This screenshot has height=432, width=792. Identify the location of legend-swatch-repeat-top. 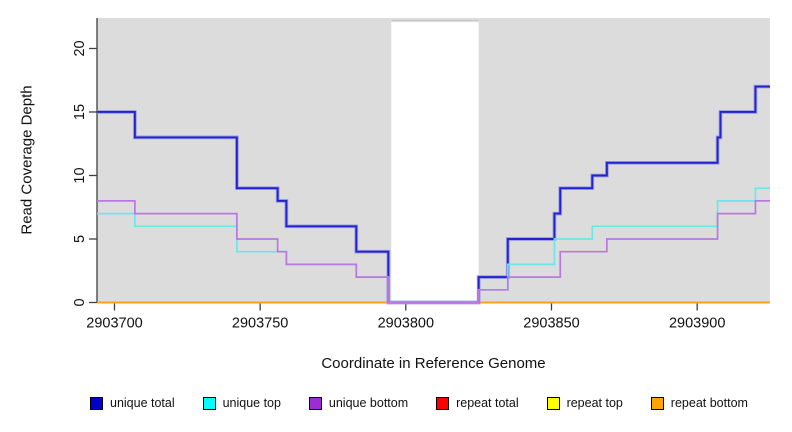
(553, 403).